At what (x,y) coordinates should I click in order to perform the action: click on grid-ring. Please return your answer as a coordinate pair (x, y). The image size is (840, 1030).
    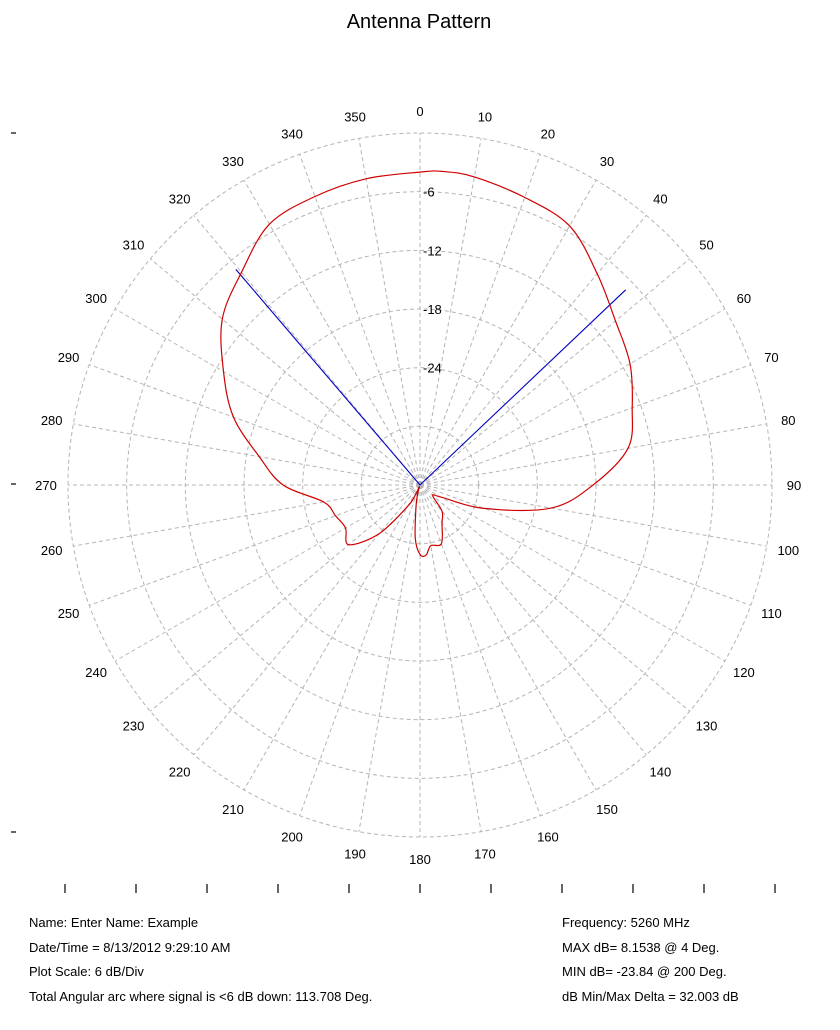
    Looking at the image, I should click on (420, 485).